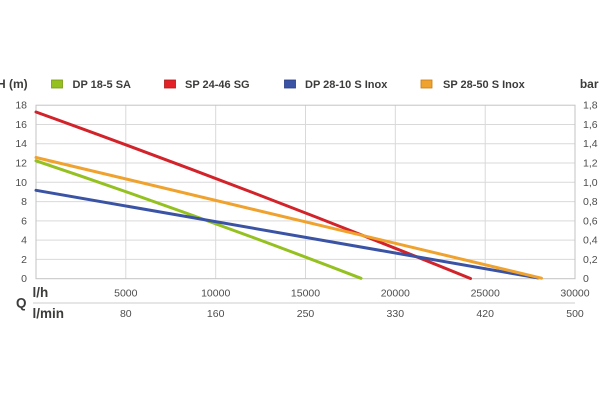  Describe the element at coordinates (49, 313) in the screenshot. I see `svg-text: l/min` at that location.